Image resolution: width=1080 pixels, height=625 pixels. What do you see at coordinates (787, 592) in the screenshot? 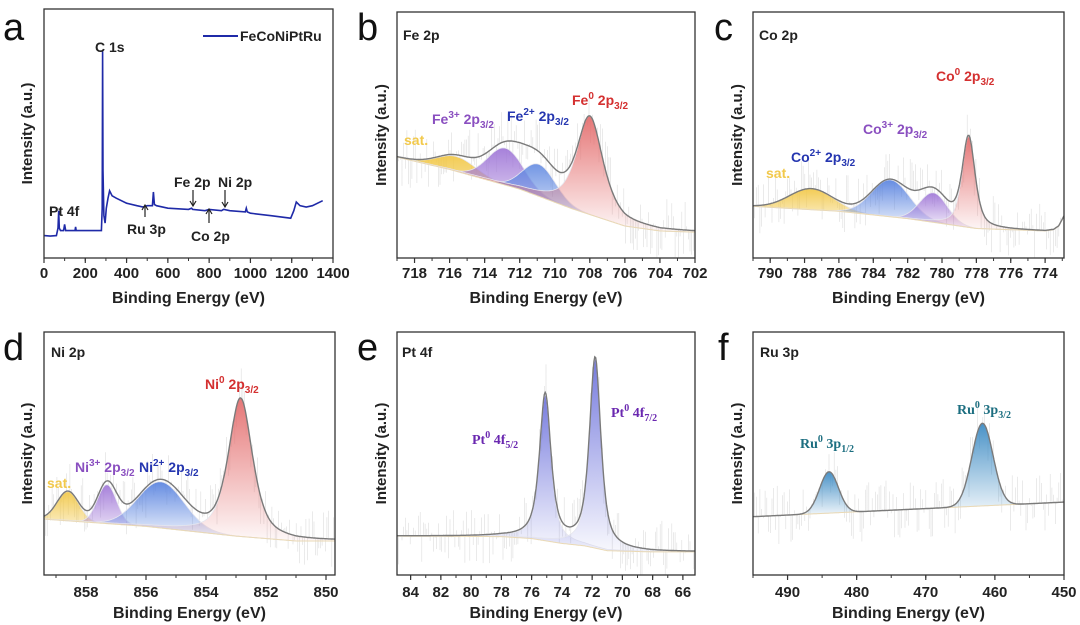
I see `x-tick-label: 490` at bounding box center [787, 592].